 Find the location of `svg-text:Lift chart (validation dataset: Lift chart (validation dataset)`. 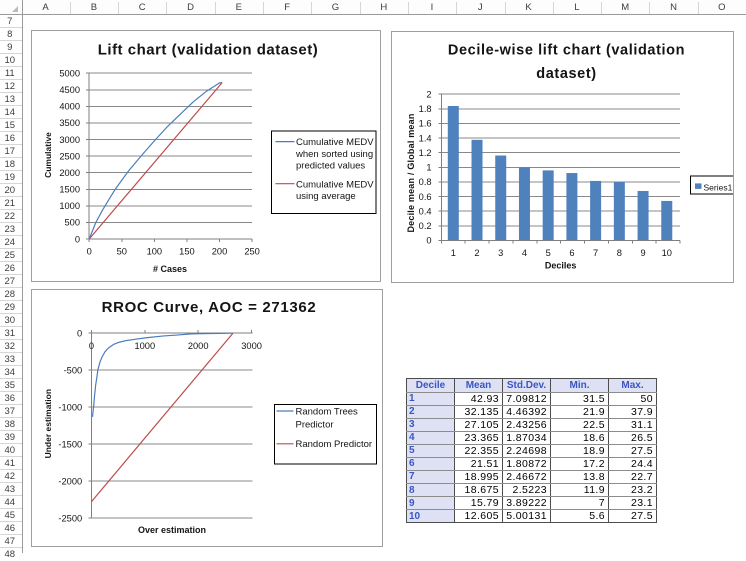

svg-text:Lift chart (validation dataset: Lift chart (validation dataset) is located at coordinates (208, 50).